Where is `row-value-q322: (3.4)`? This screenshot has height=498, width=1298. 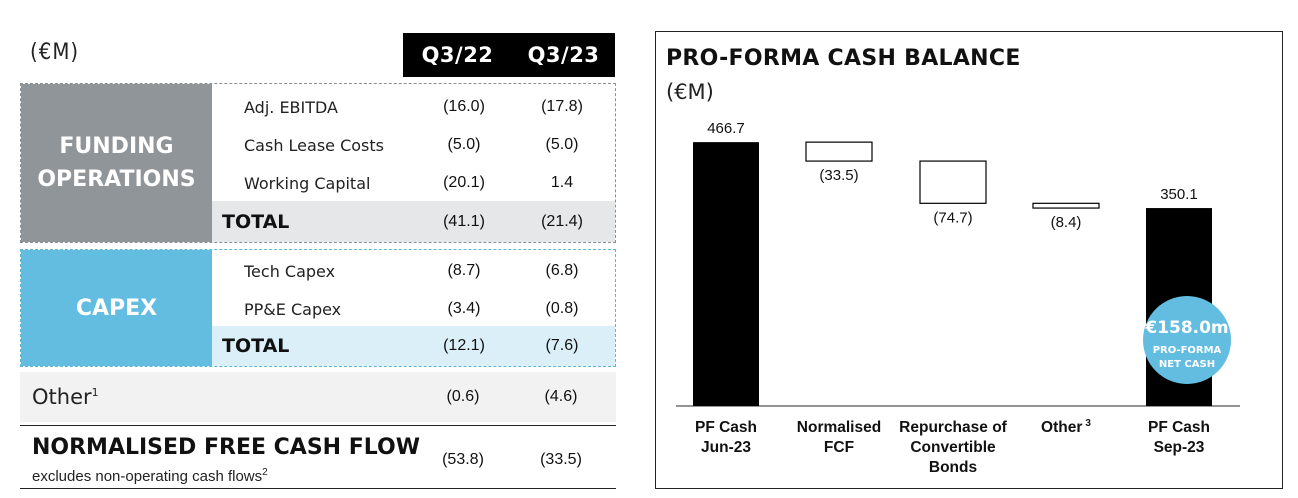 row-value-q322: (3.4) is located at coordinates (464, 308).